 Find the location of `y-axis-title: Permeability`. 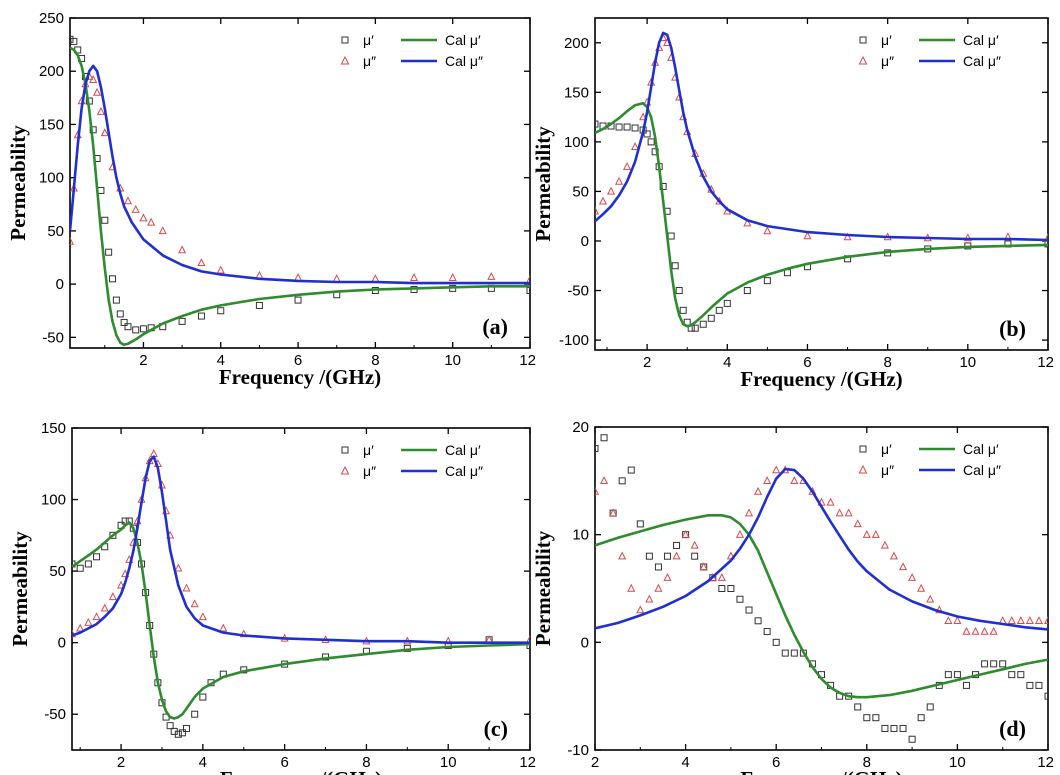

y-axis-title: Permeability is located at coordinates (543, 588).